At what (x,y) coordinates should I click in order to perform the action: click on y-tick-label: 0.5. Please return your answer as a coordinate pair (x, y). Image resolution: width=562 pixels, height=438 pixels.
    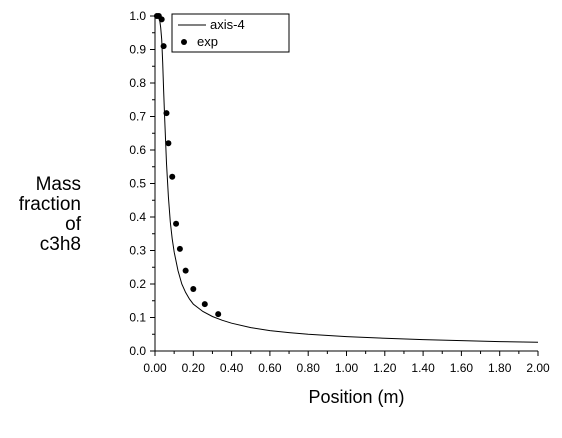
    Looking at the image, I should click on (137, 184).